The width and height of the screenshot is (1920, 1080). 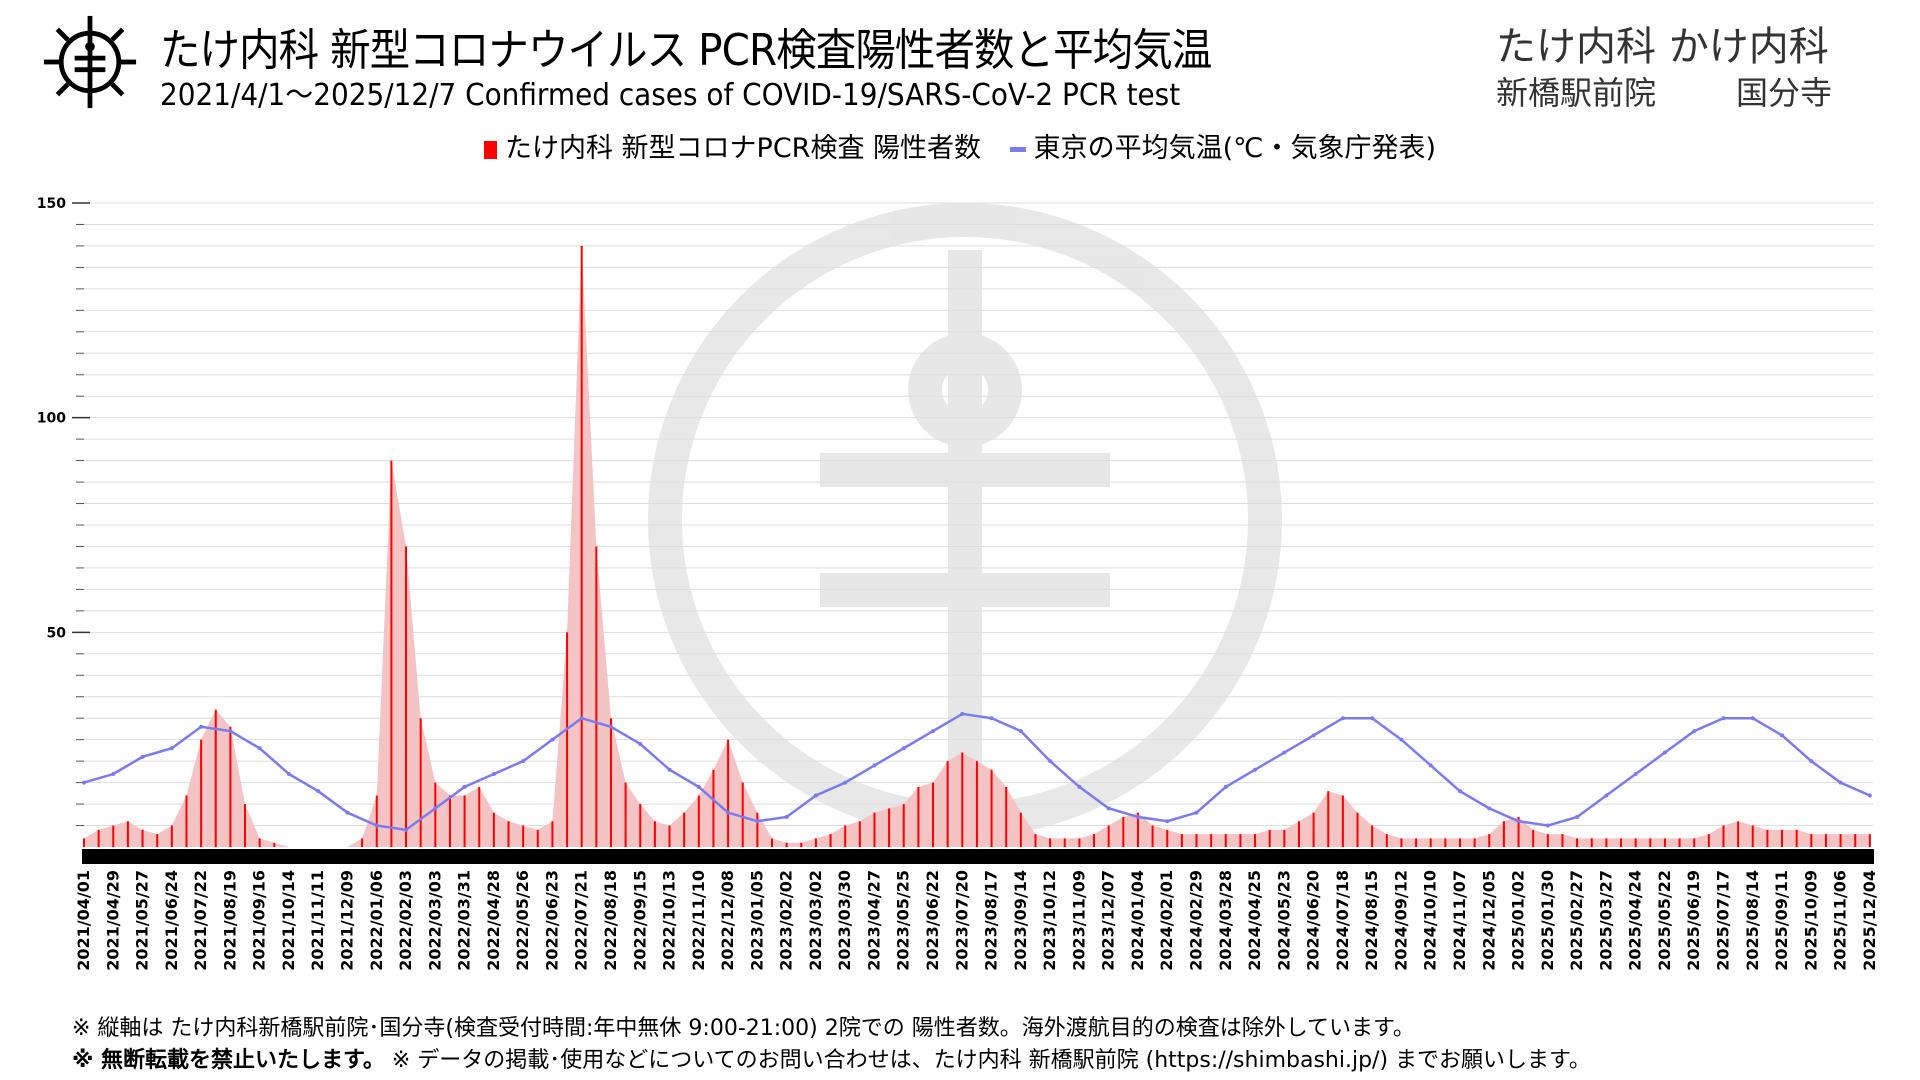 What do you see at coordinates (844, 920) in the screenshot?
I see `x-tick-label: 2023/03/30` at bounding box center [844, 920].